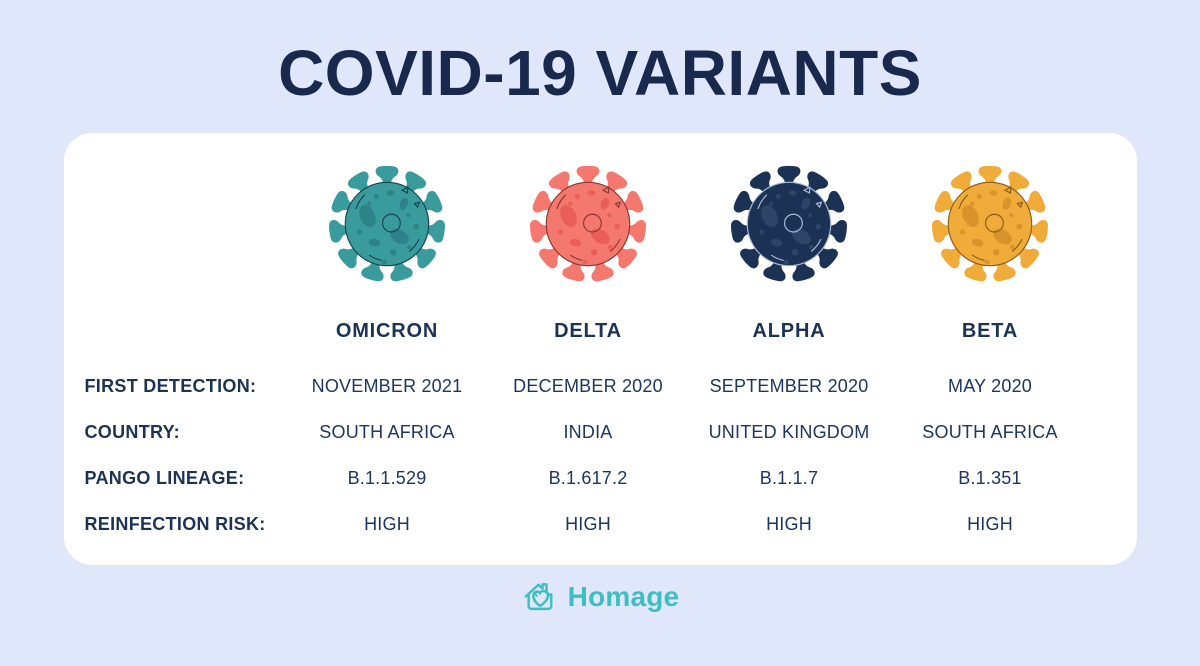 The image size is (1200, 666). Describe the element at coordinates (132, 431) in the screenshot. I see `row-label-country: COUNTRY:` at that location.